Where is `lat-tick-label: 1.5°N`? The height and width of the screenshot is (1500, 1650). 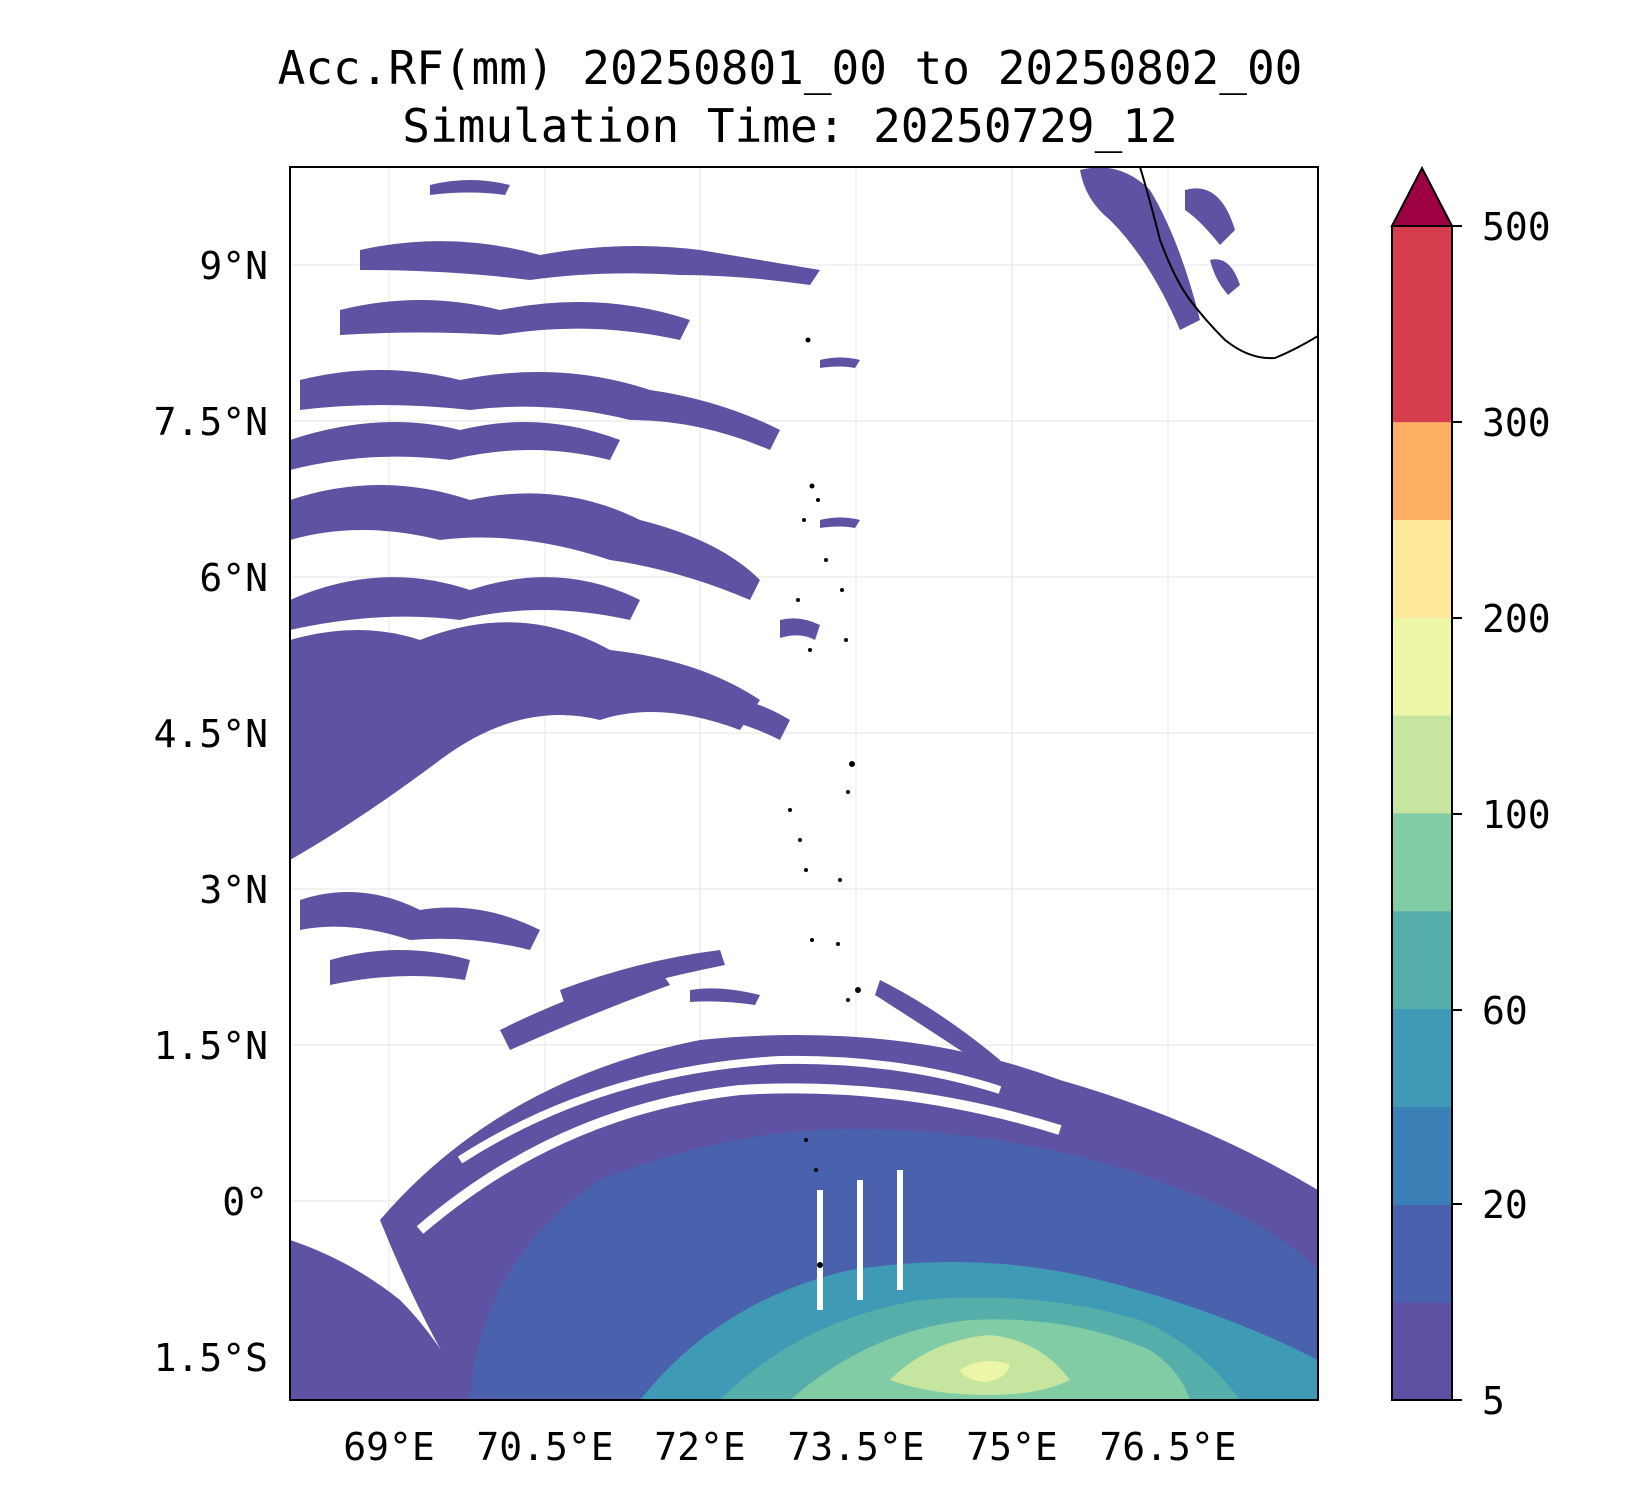
lat-tick-label: 1.5°N is located at coordinates (211, 1046).